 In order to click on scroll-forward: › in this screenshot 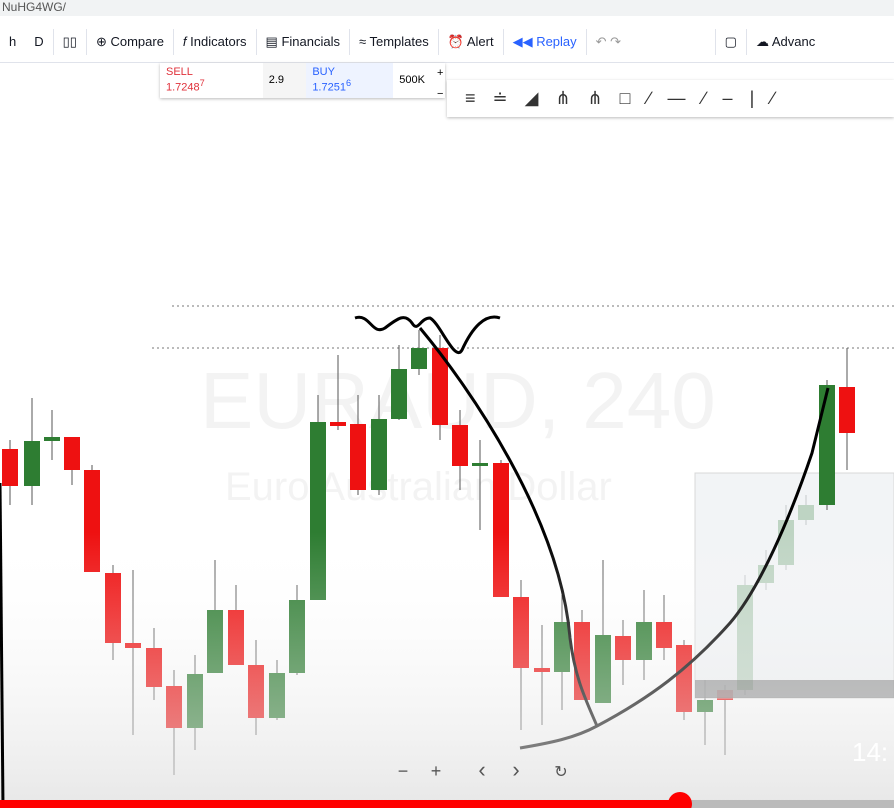, I will do `click(515, 769)`.